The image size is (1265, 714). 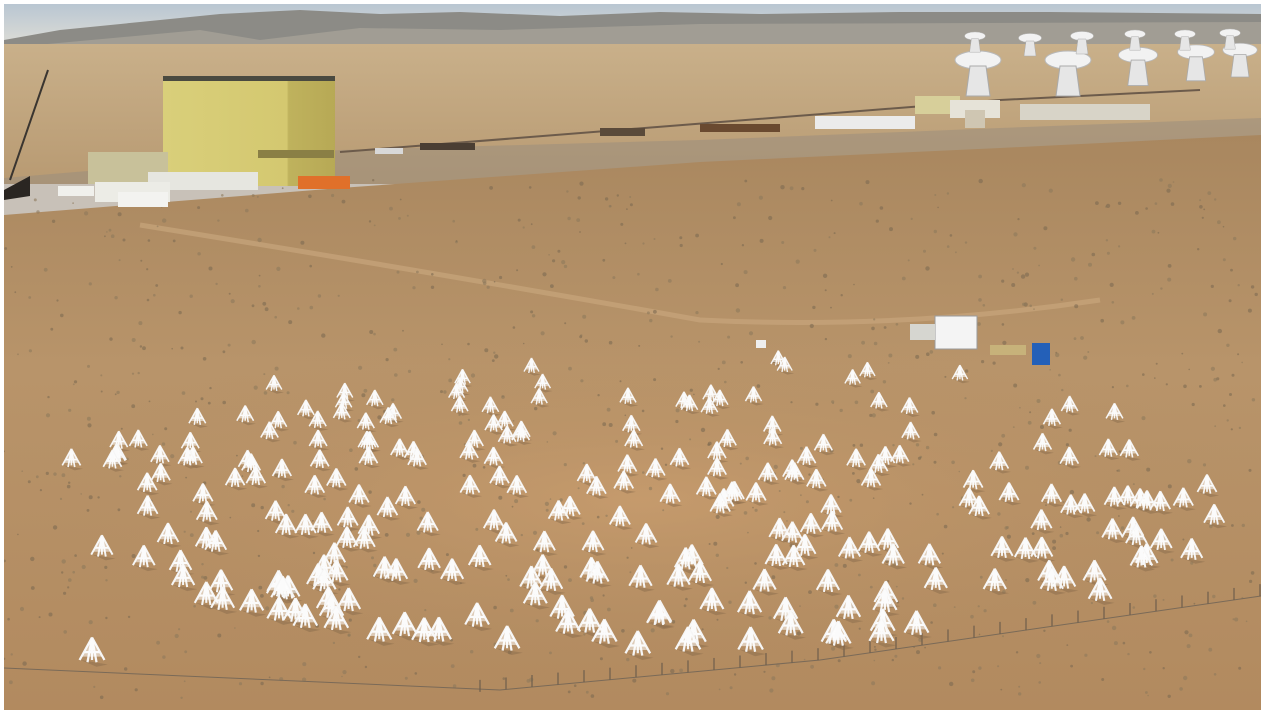 What do you see at coordinates (389, 151) in the screenshot?
I see `vehicle` at bounding box center [389, 151].